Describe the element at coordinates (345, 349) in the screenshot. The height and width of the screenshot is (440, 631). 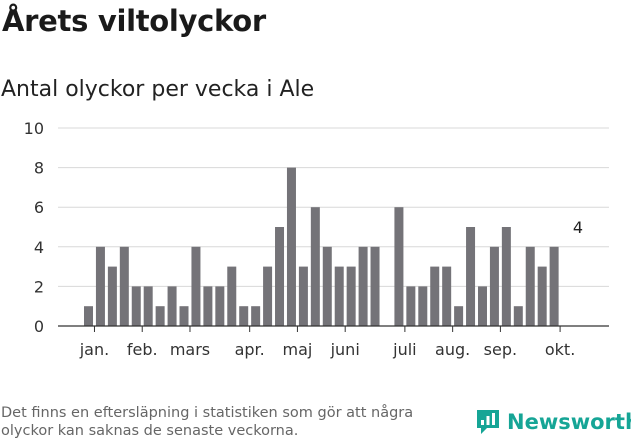
I see `x-tick-label: juni` at that location.